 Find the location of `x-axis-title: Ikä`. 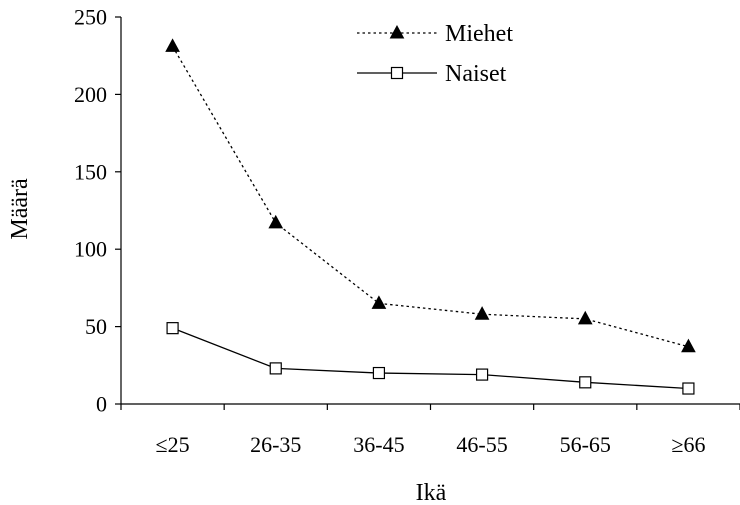

x-axis-title: Ikä is located at coordinates (431, 492).